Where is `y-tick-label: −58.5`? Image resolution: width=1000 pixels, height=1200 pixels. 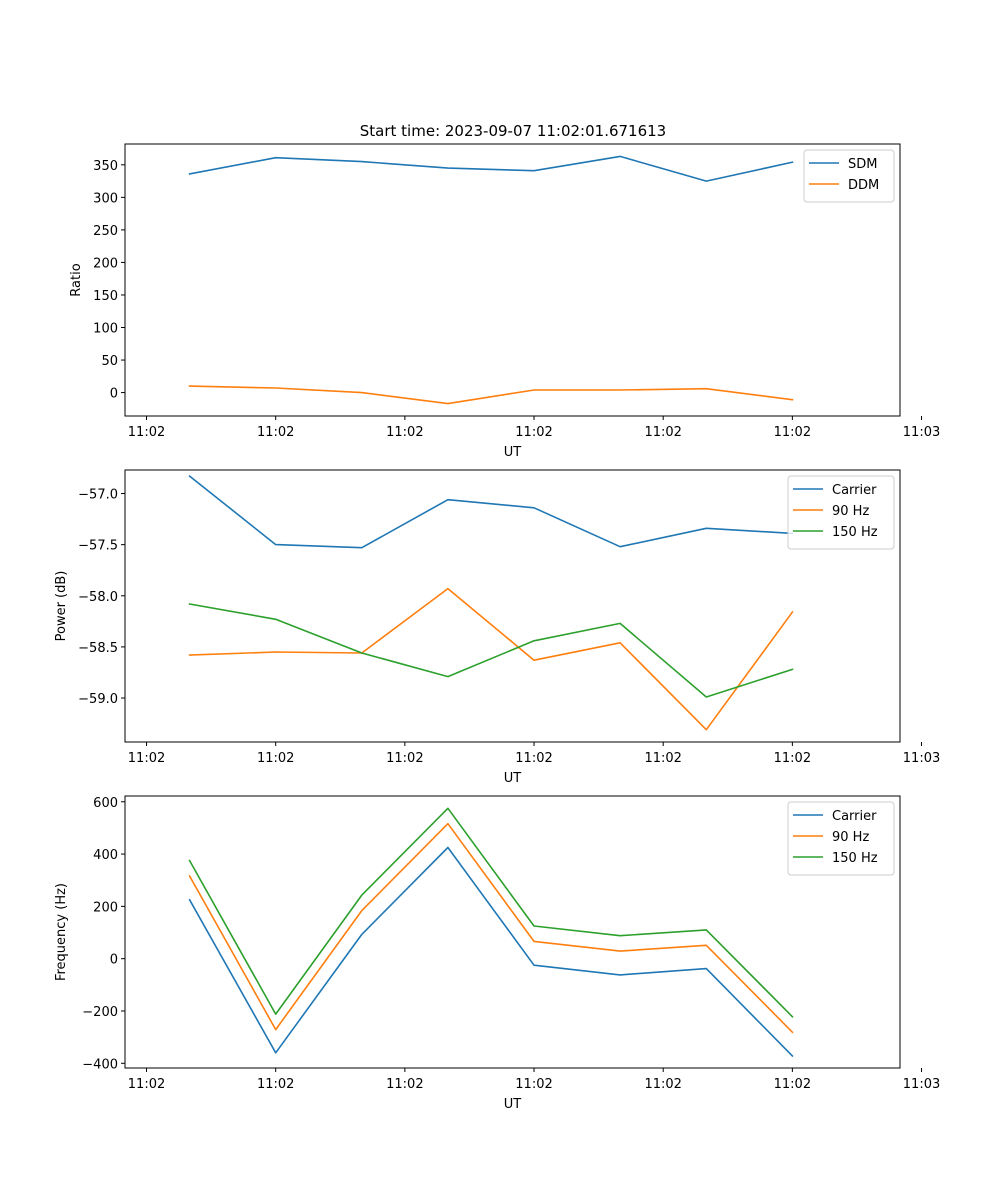
y-tick-label: −58.5 is located at coordinates (98, 648).